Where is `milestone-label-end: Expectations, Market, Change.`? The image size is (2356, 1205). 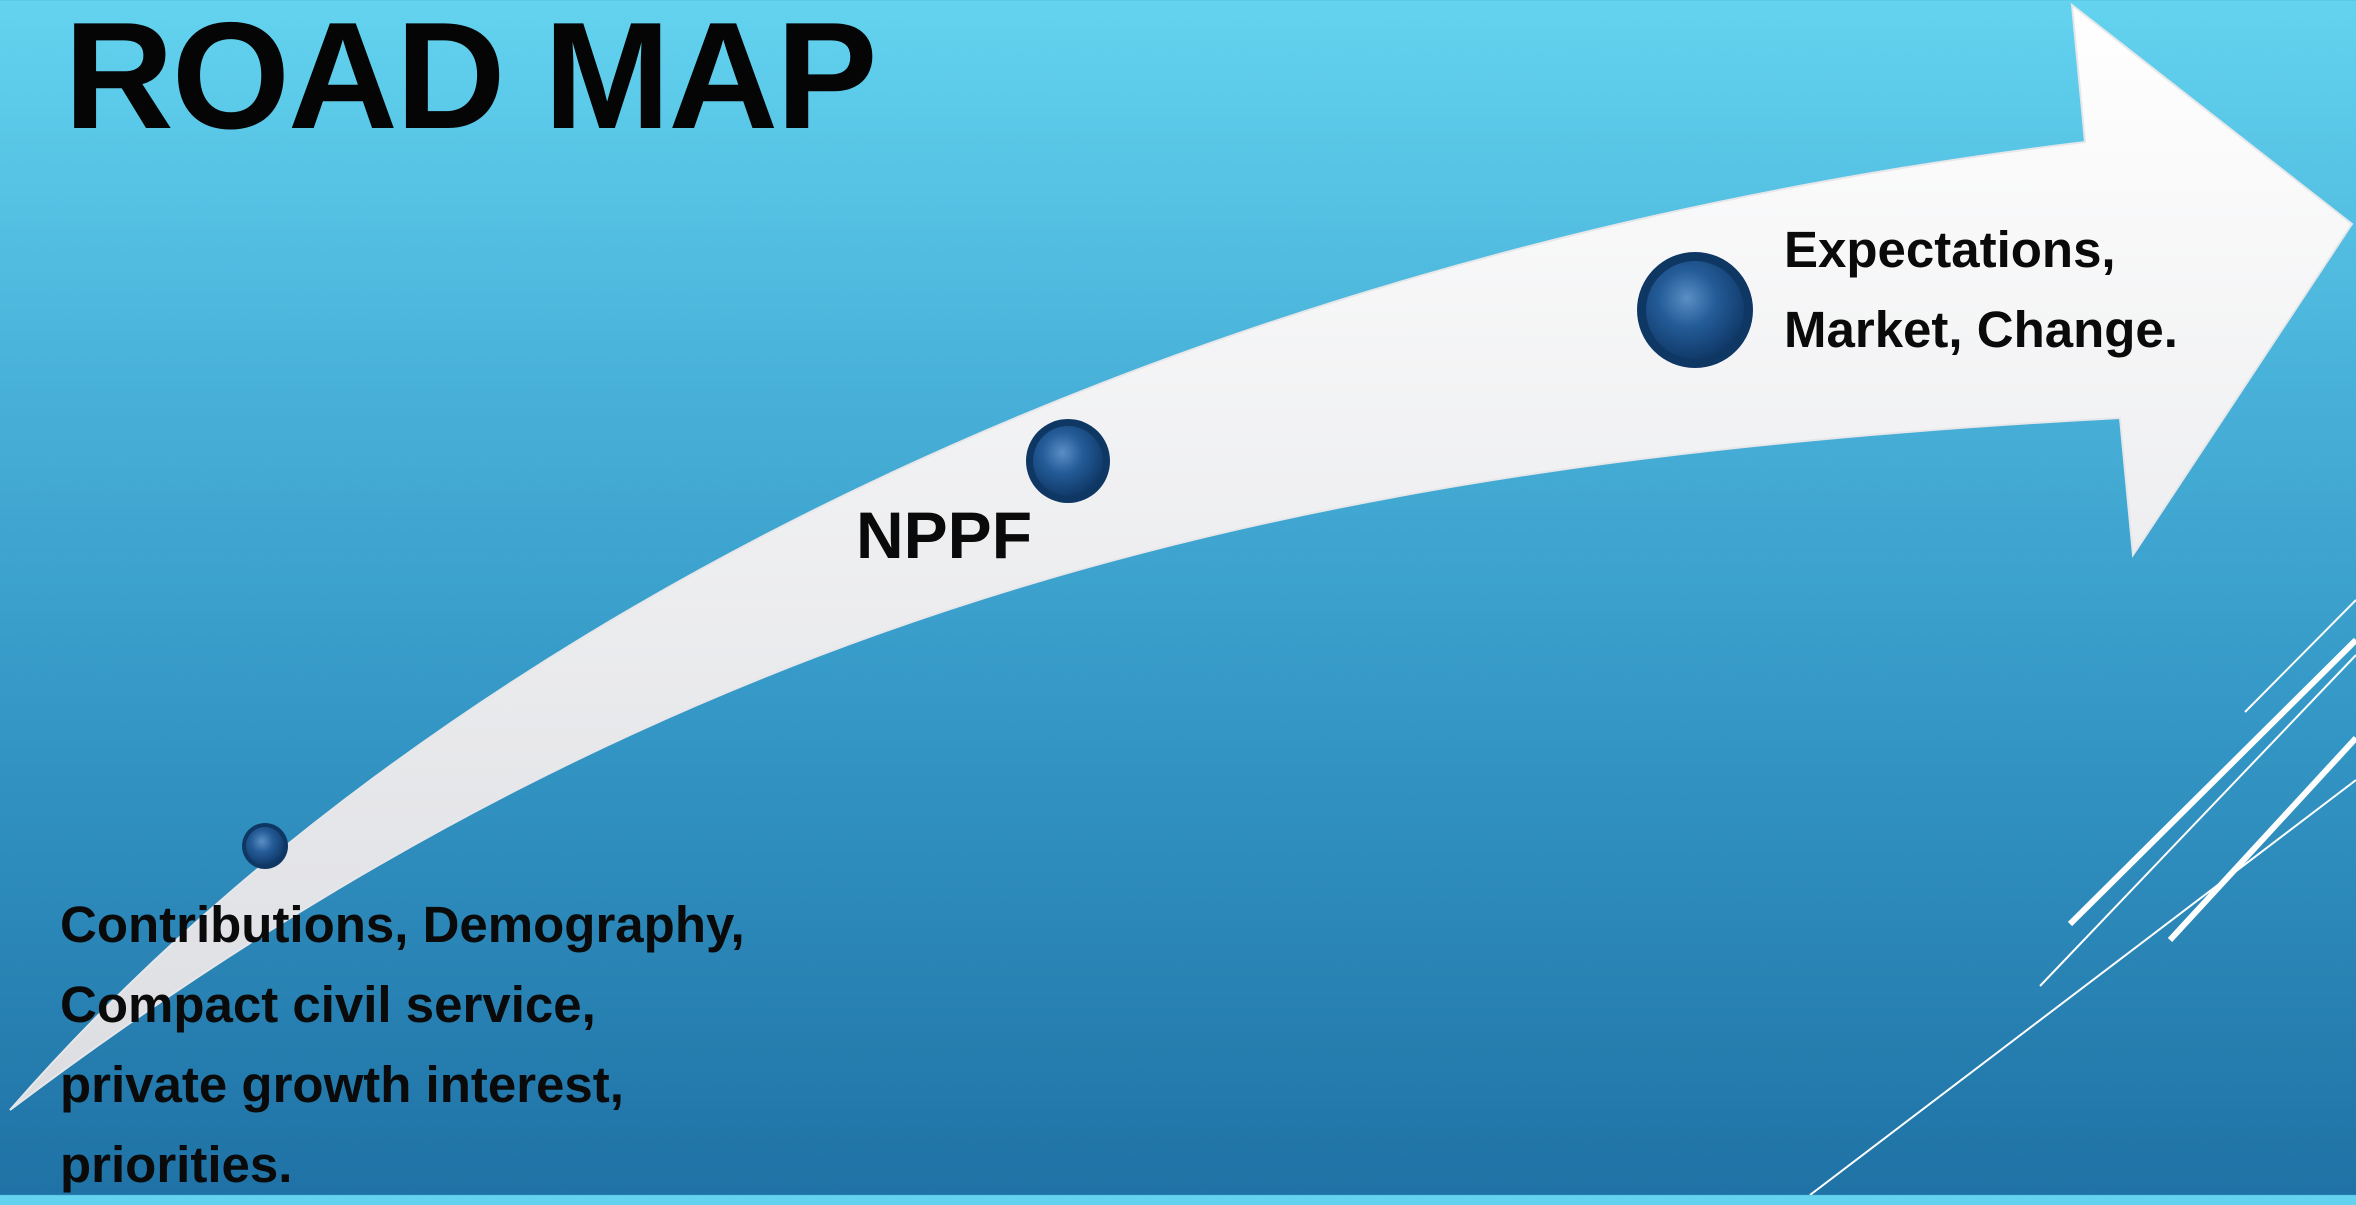
milestone-label-end: Expectations, Market, Change. is located at coordinates (1981, 290).